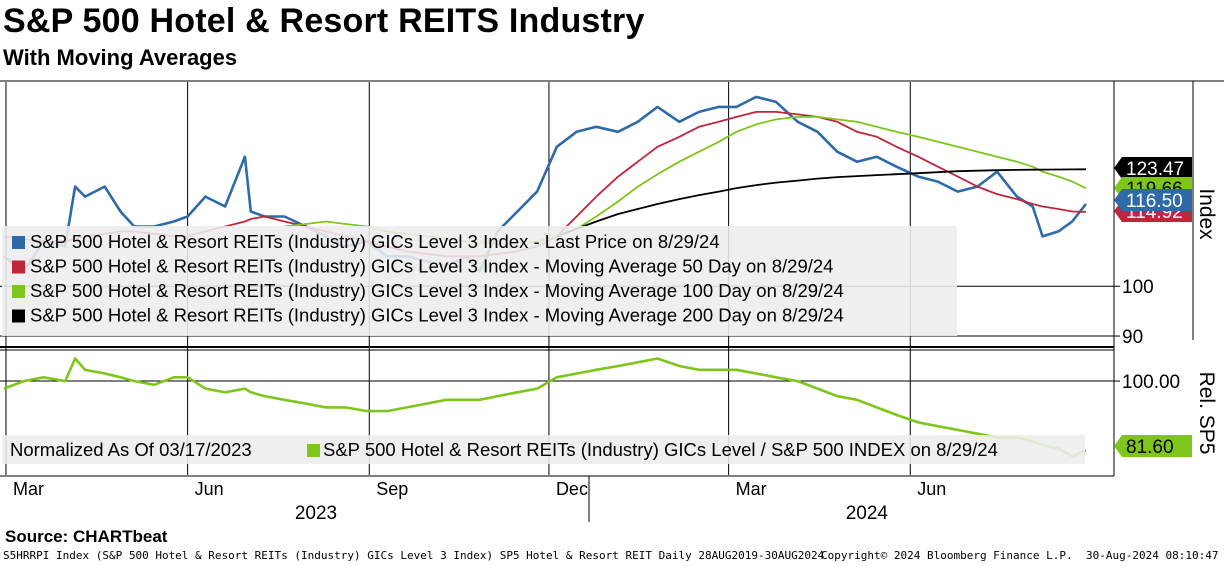 The width and height of the screenshot is (1224, 566). Describe the element at coordinates (1132, 337) in the screenshot. I see `y-tick-label: 90` at that location.